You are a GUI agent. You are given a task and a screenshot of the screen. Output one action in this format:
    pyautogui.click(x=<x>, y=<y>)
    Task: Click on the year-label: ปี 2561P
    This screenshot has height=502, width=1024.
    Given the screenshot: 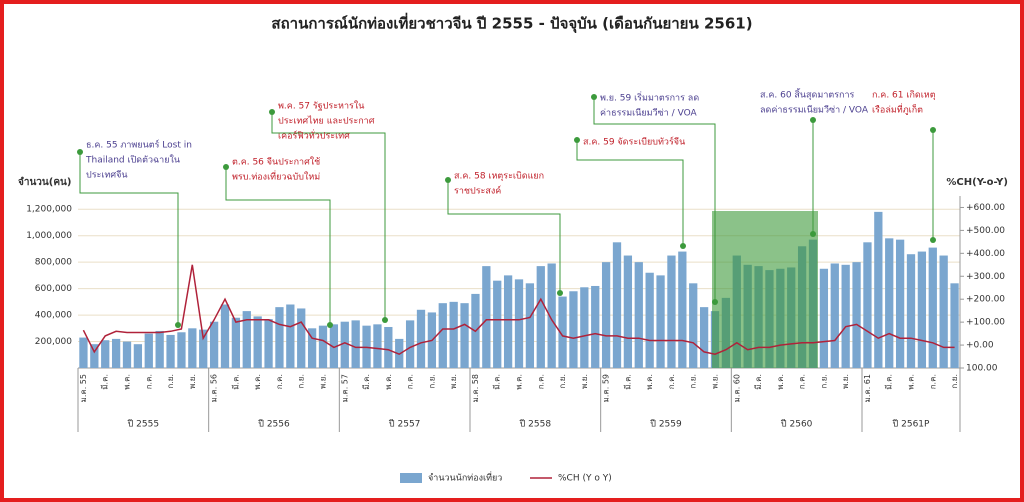 What is the action you would take?
    pyautogui.click(x=911, y=424)
    